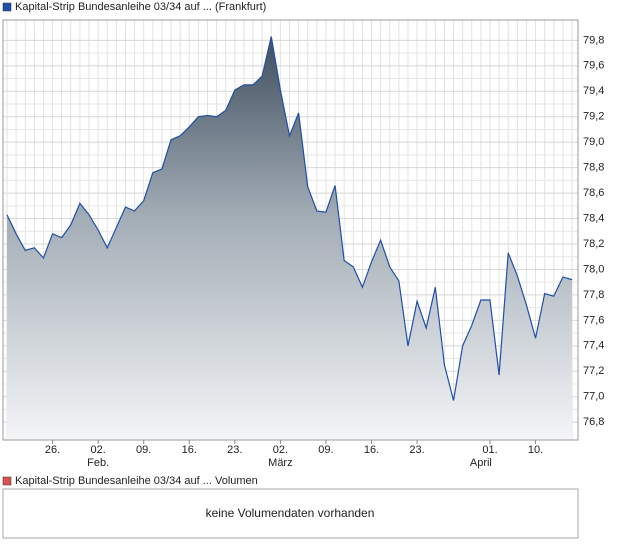  Describe the element at coordinates (593, 91) in the screenshot. I see `y-tick-label: 79,4` at that location.